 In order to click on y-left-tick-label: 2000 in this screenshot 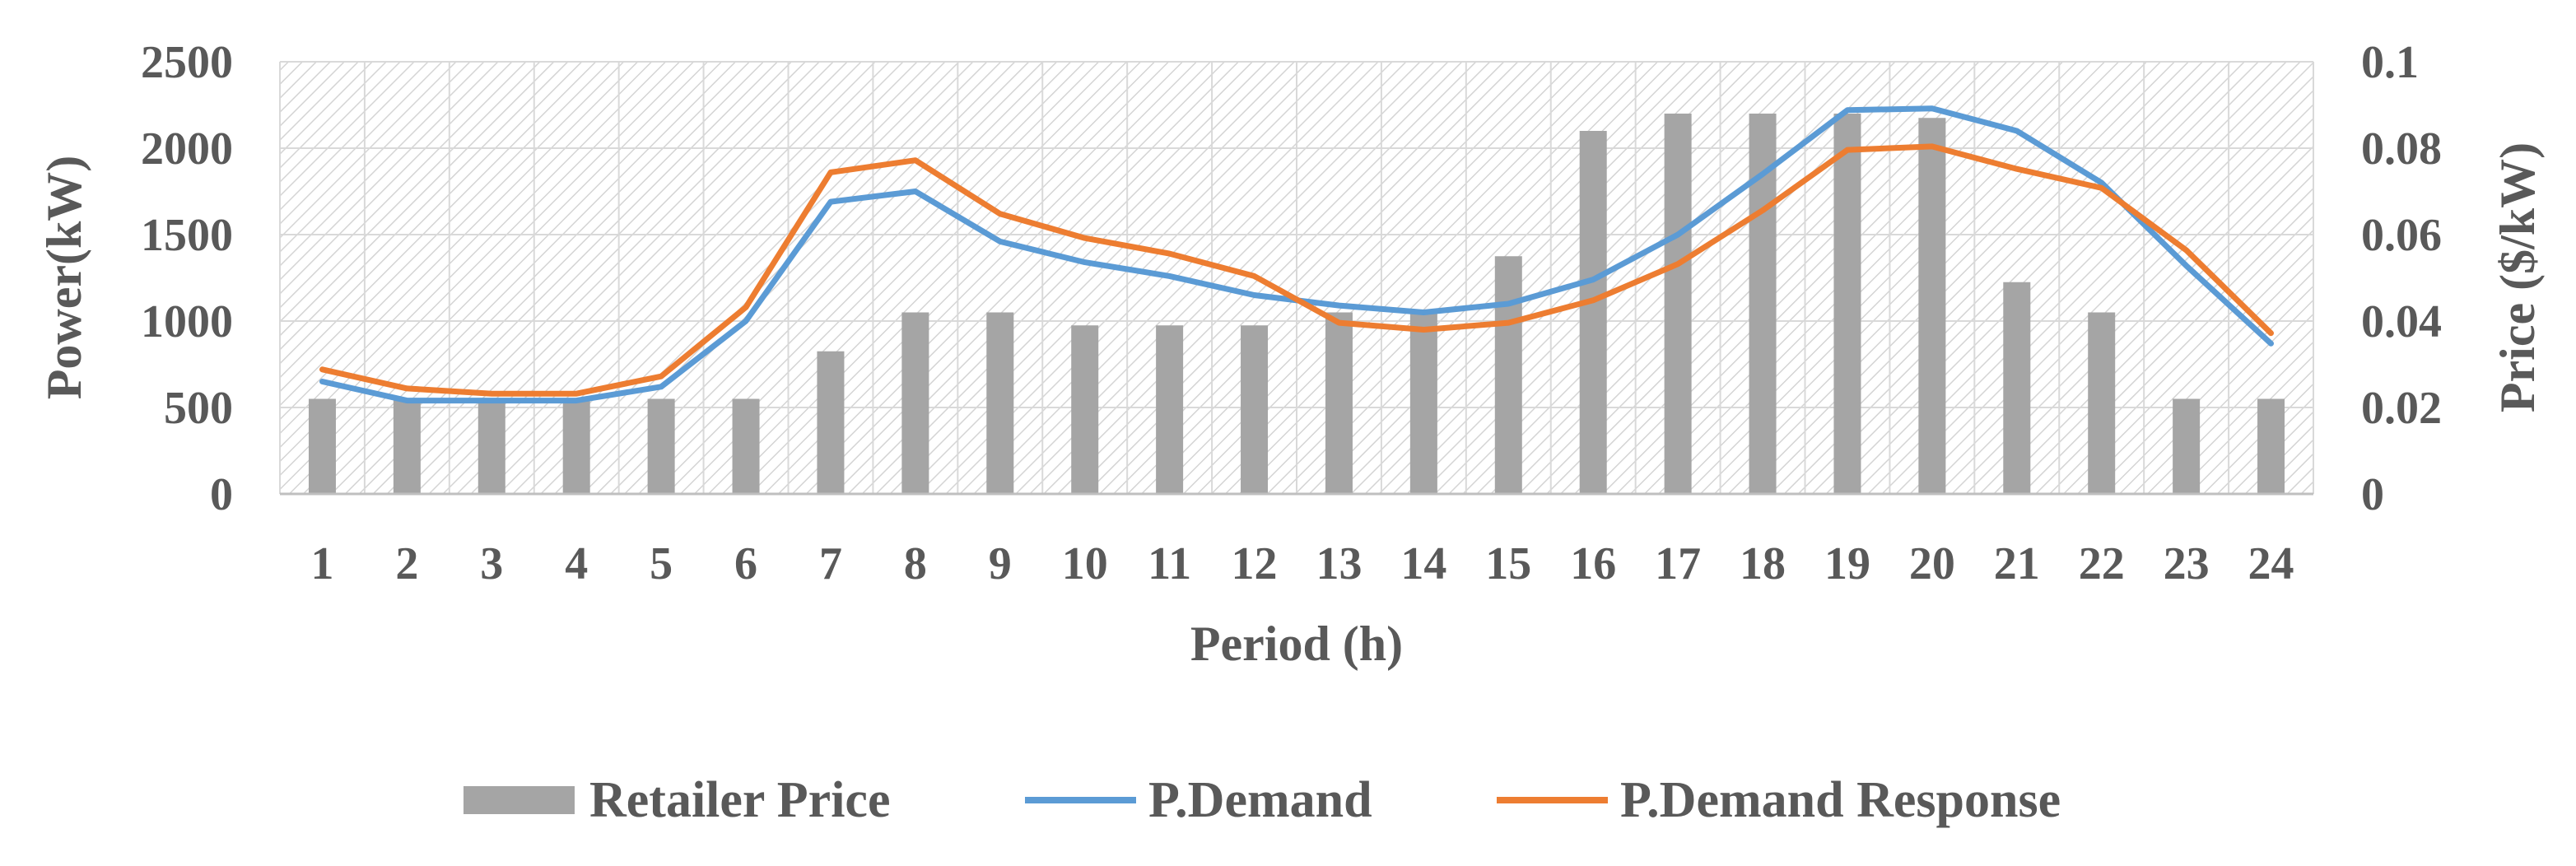, I will do `click(187, 149)`.